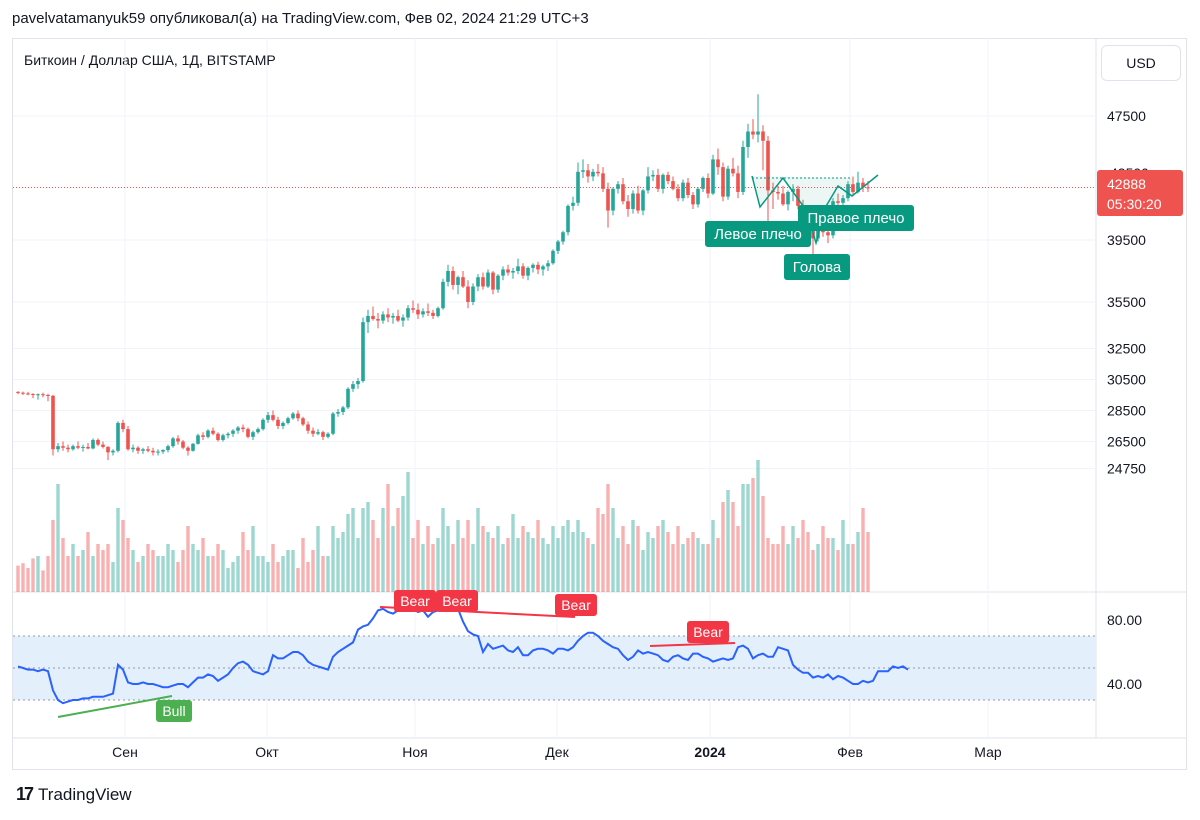  I want to click on tradingview-logo: 17 TradingView, so click(74, 794).